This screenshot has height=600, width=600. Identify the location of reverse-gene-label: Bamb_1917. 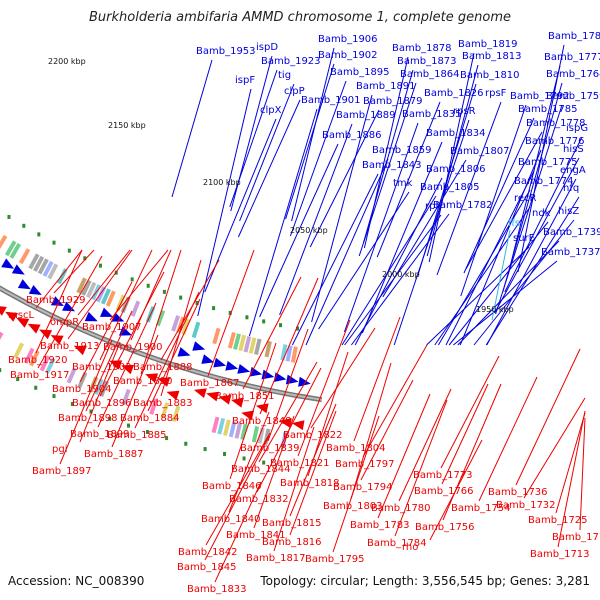
(40, 375).